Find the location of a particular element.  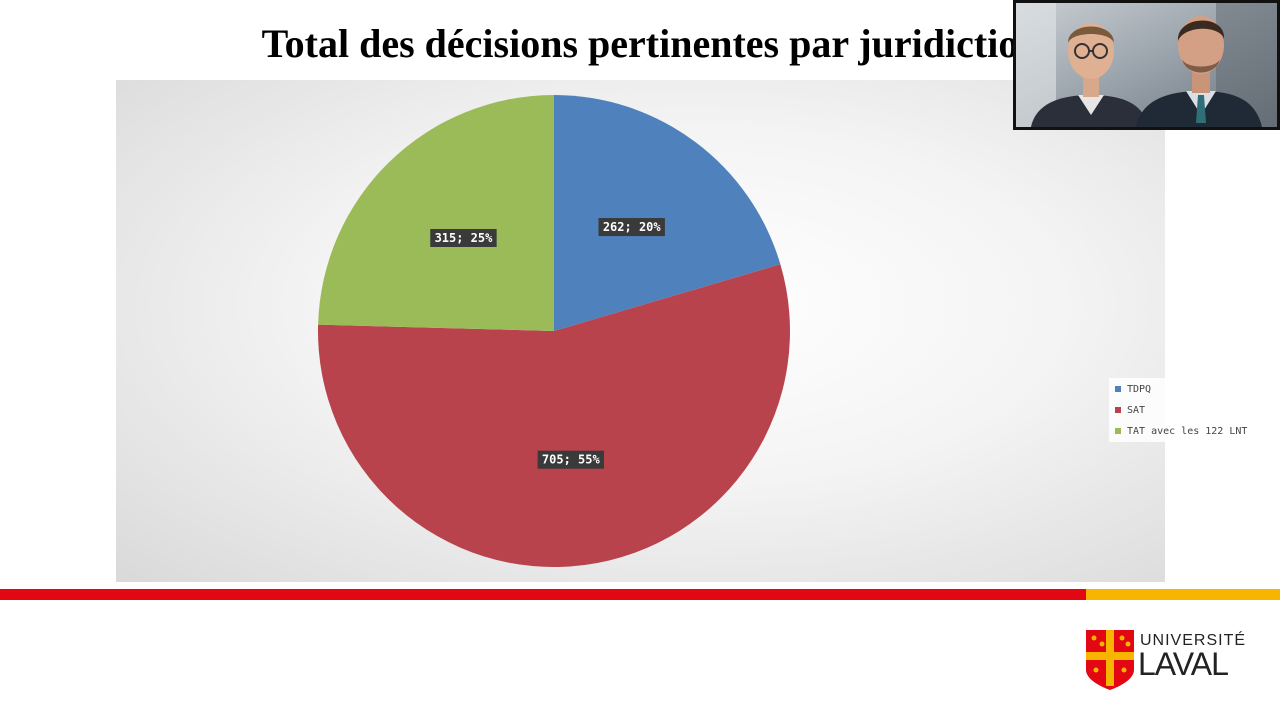

universite-laval-logo: UNIVERSITÉ LAVAL is located at coordinates (1165, 660).